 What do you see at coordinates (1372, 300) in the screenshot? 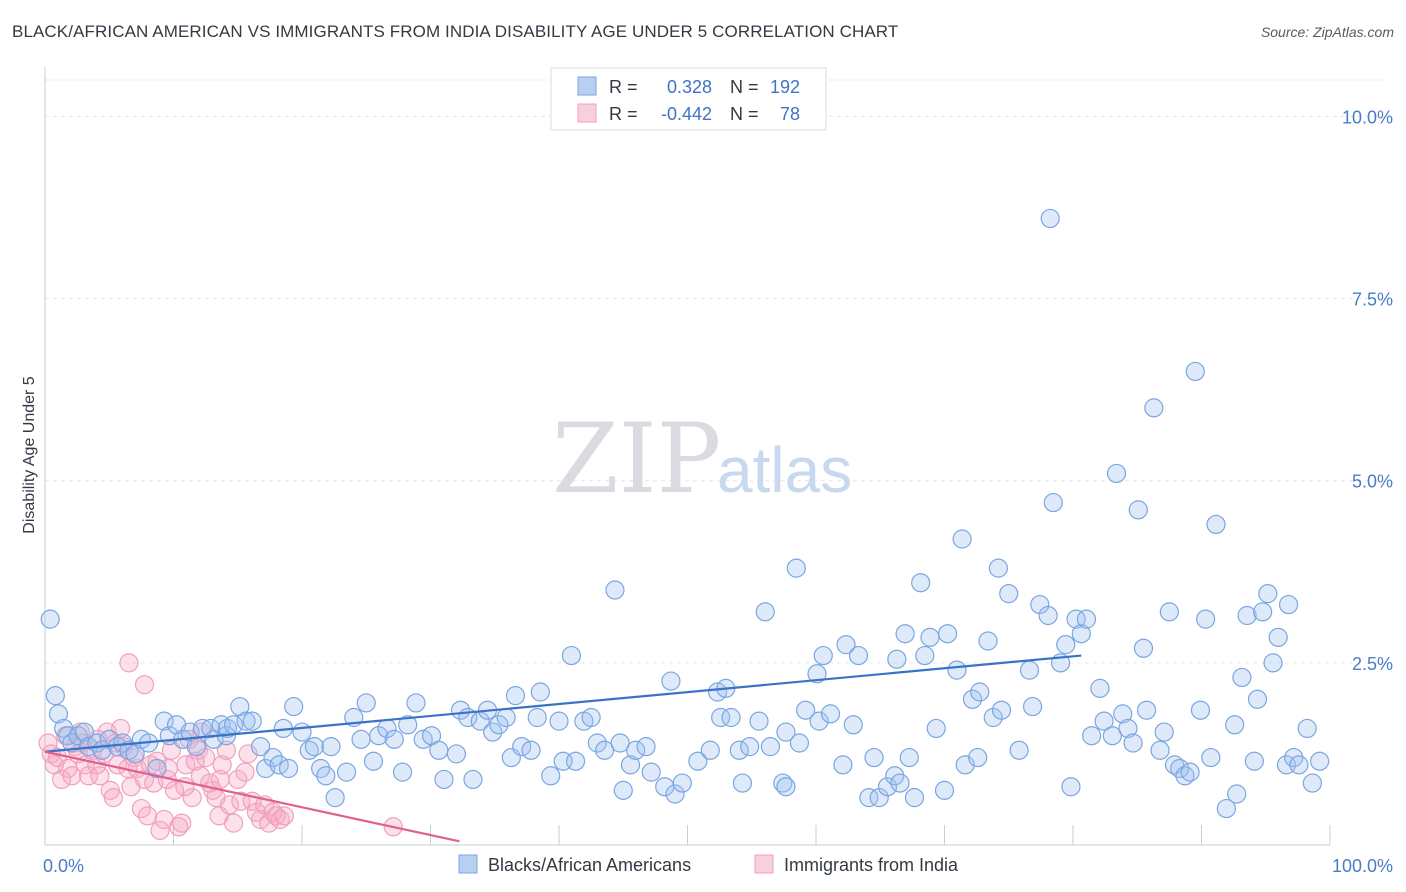
I see `y-tick-label: 7.5%` at bounding box center [1372, 300].